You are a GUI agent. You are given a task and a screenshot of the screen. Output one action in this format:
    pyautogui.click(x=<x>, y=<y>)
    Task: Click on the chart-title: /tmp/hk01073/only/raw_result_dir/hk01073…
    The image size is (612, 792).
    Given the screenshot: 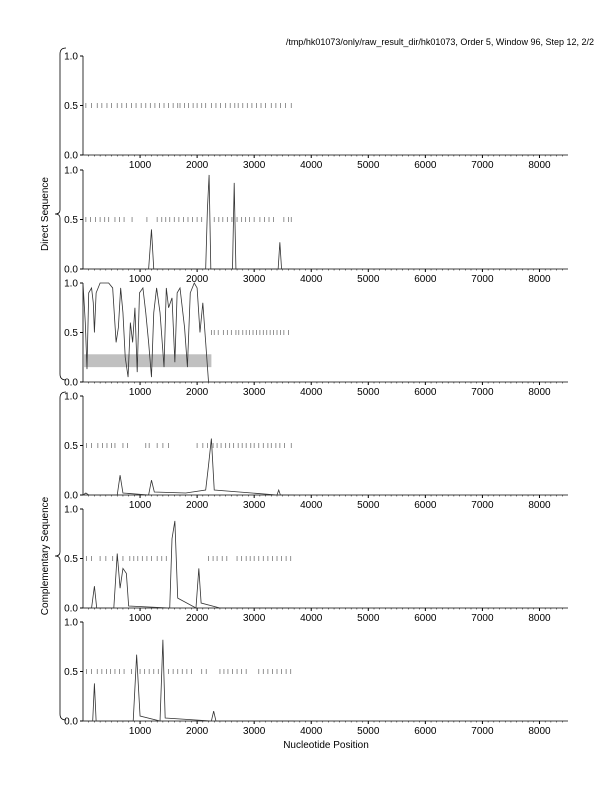 What is the action you would take?
    pyautogui.click(x=439, y=42)
    